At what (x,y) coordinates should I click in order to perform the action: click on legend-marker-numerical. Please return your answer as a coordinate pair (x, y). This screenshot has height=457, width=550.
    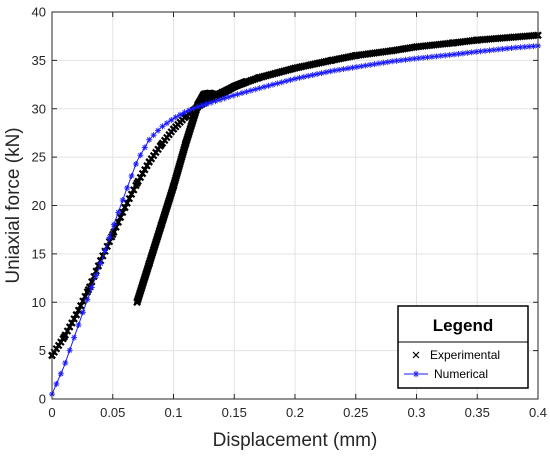
    Looking at the image, I should click on (416, 374).